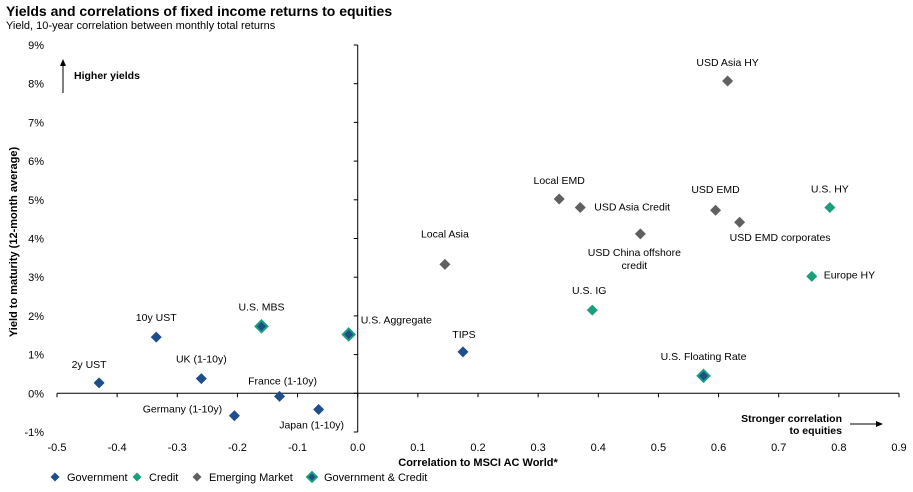 The image size is (913, 492). I want to click on label-line: credit, so click(635, 266).